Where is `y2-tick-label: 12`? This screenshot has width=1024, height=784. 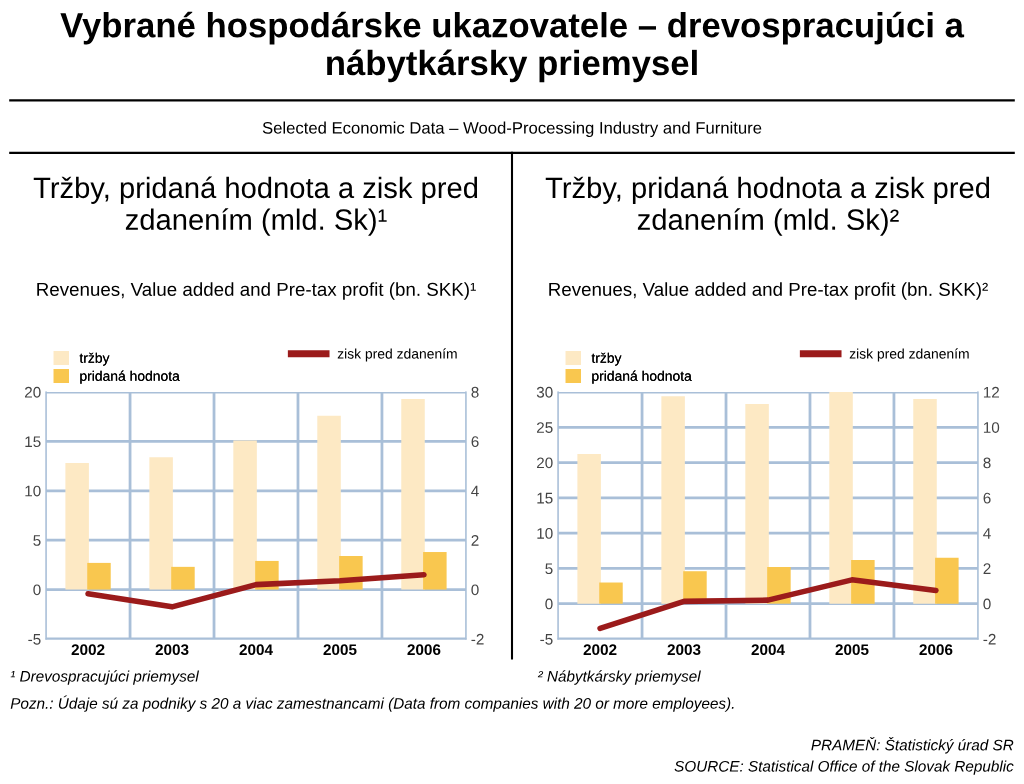 y2-tick-label: 12 is located at coordinates (991, 392).